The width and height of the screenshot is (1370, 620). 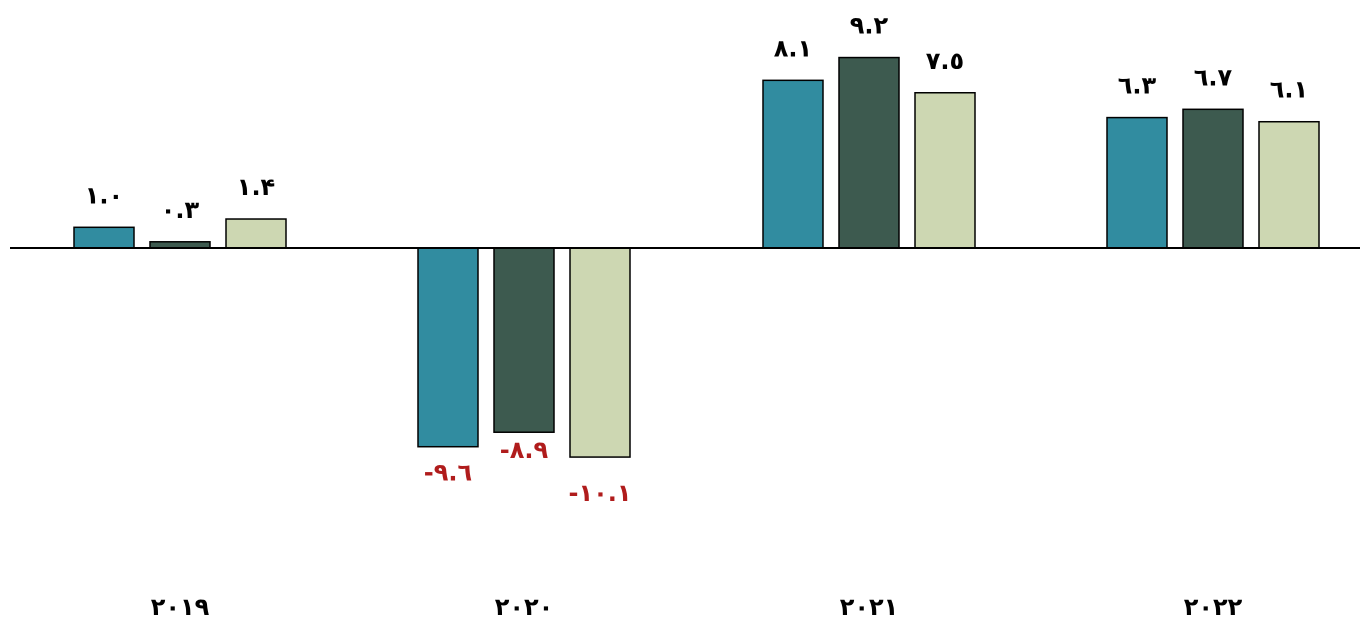 I want to click on category-labels-group: ٢٠١٩ ٢٠٢٠ ٢٠٢١ ٢٠٢٢, so click(x=697, y=606).